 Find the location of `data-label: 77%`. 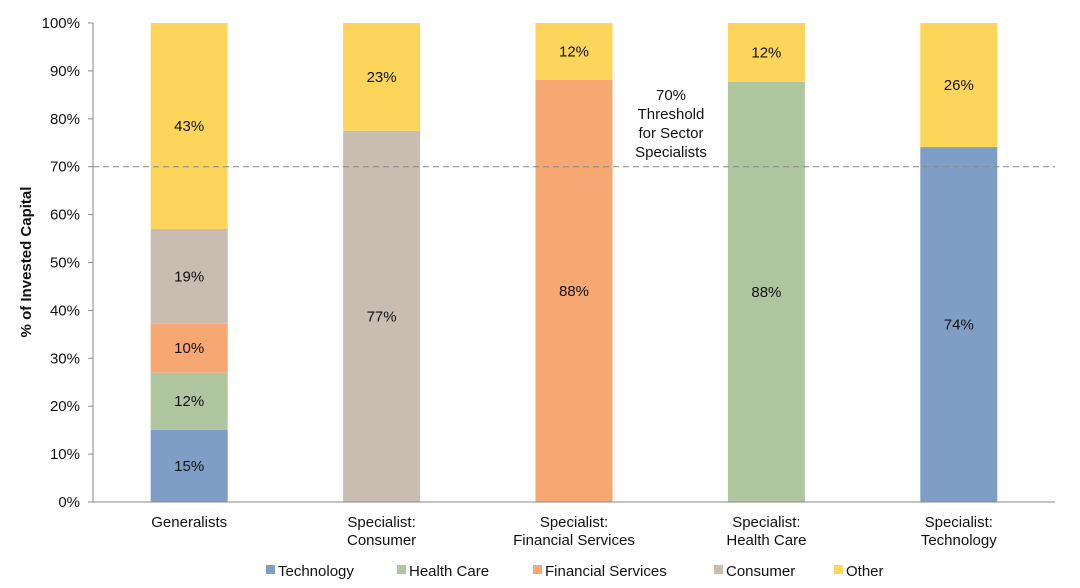

data-label: 77% is located at coordinates (382, 316).